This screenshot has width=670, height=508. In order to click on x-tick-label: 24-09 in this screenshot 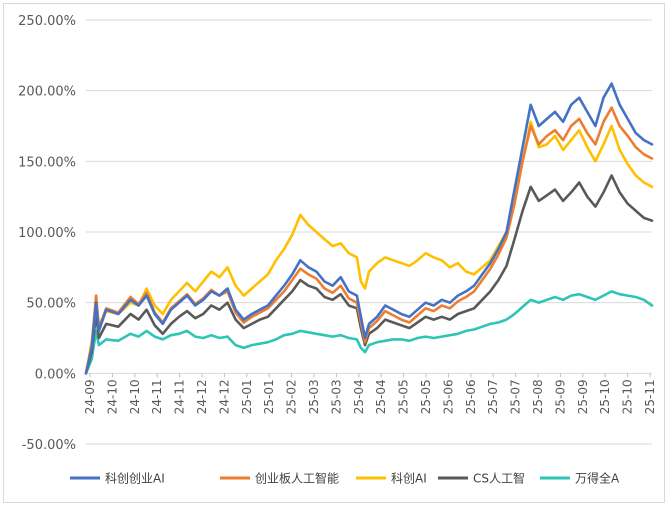, I will do `click(90, 396)`.